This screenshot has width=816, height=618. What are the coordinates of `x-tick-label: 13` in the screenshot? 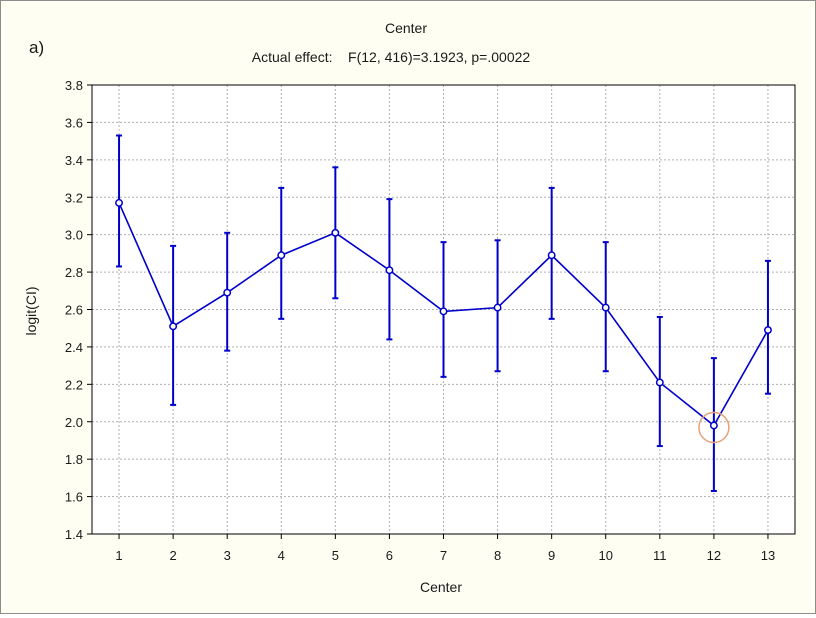 It's located at (768, 555).